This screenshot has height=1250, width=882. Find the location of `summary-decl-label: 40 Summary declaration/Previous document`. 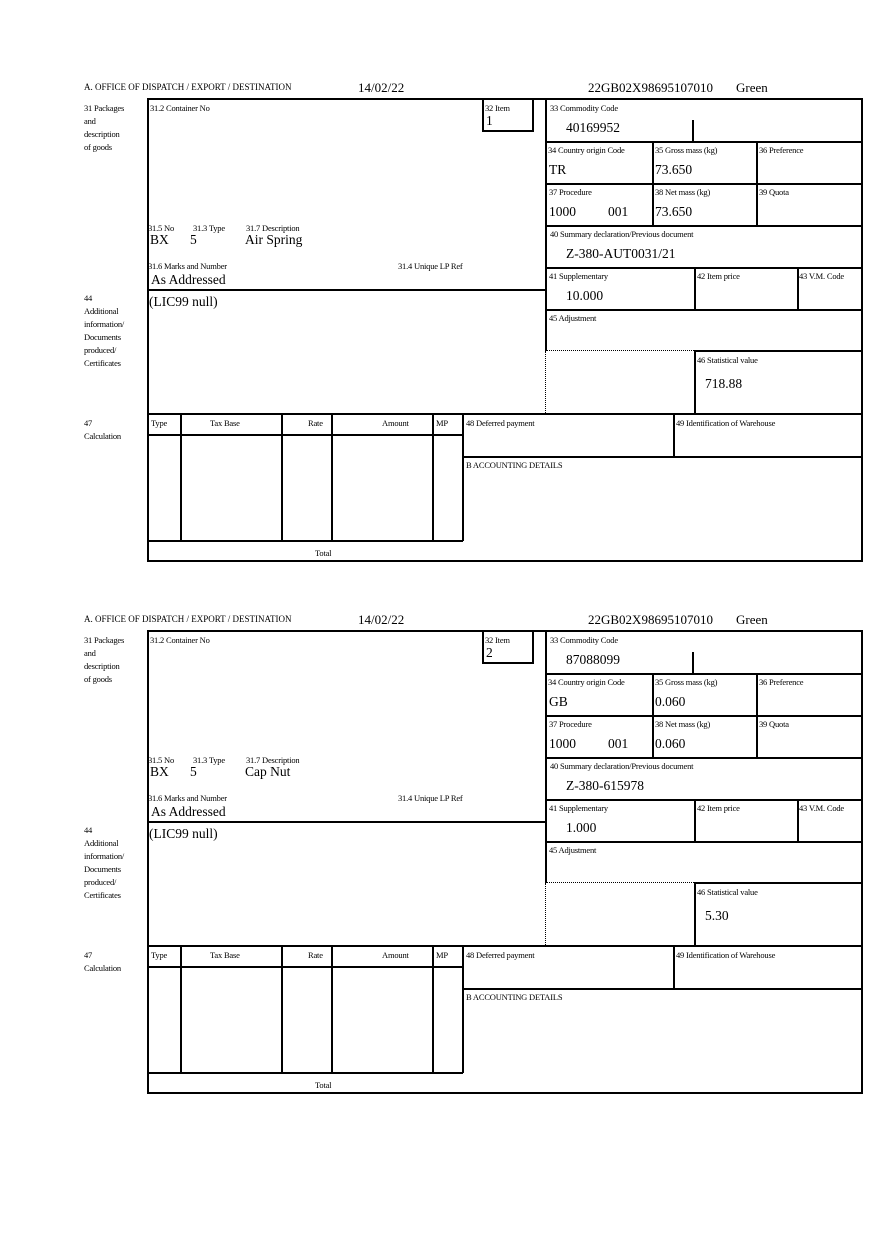

summary-decl-label: 40 Summary declaration/Previous document is located at coordinates (622, 234).